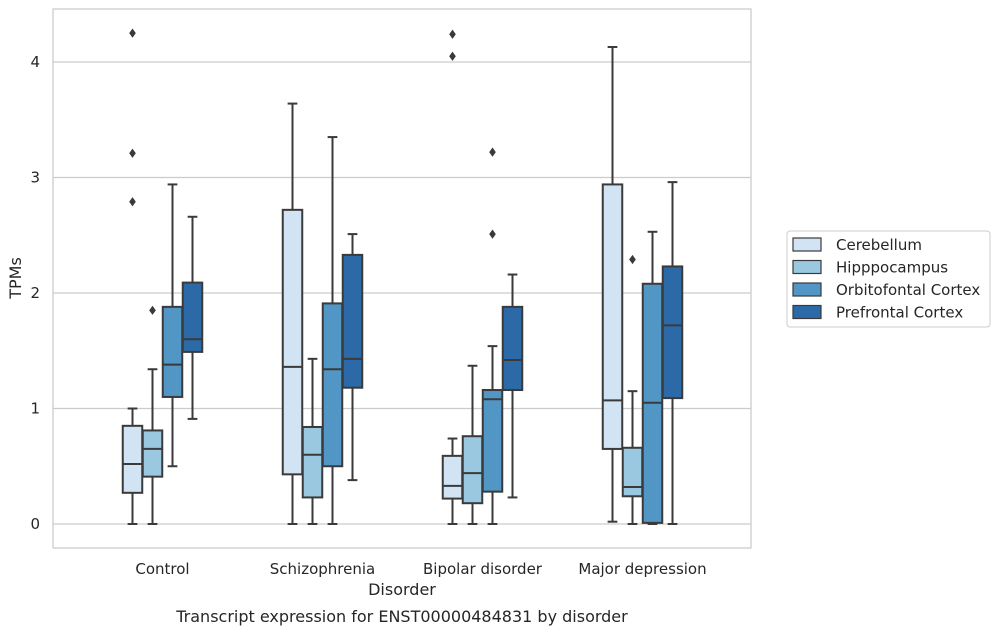 Image resolution: width=999 pixels, height=634 pixels. I want to click on x-tick-label: Major depression, so click(642, 569).